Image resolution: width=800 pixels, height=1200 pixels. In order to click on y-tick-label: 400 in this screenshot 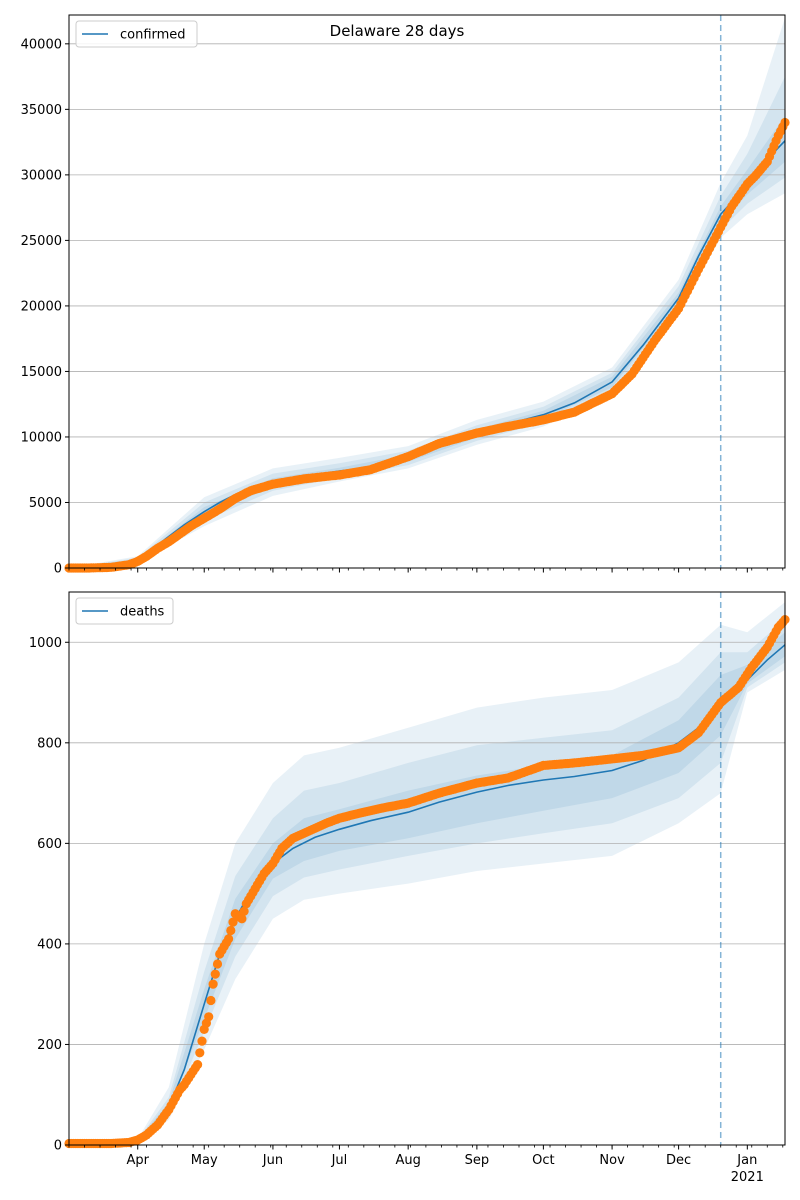, I will do `click(49, 944)`.